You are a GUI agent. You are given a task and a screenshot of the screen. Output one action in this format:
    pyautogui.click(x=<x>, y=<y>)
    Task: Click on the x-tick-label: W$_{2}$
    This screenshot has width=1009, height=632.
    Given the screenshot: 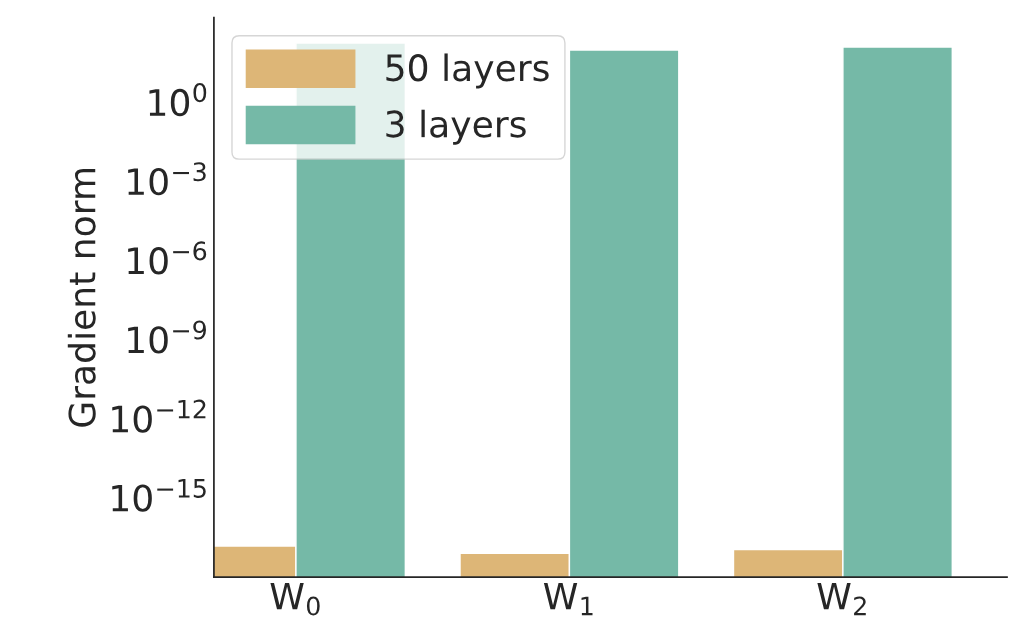 What is the action you would take?
    pyautogui.click(x=841, y=599)
    